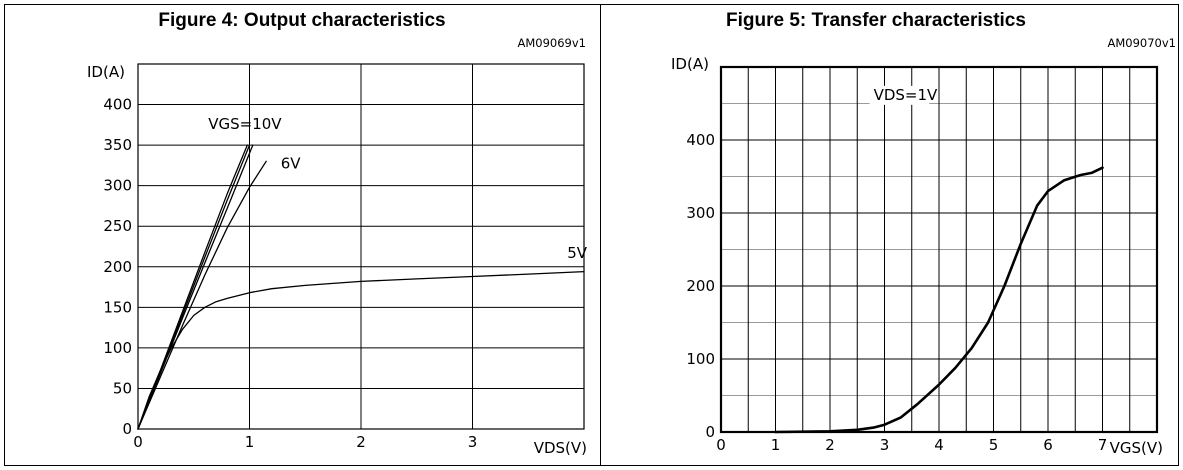 The width and height of the screenshot is (1183, 470). I want to click on x-axis-label: VDS(V), so click(560, 448).